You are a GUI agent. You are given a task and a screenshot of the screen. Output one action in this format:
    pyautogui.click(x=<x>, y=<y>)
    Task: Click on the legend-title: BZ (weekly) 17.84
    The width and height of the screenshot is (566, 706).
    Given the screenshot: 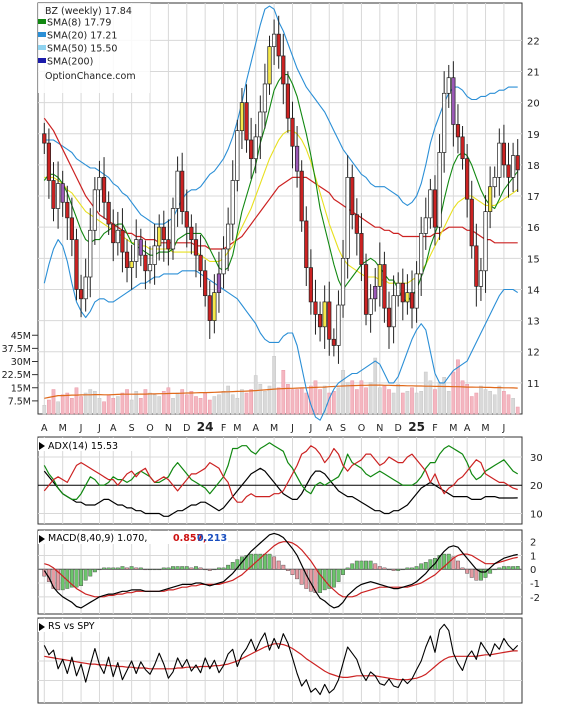 What is the action you would take?
    pyautogui.click(x=88, y=11)
    